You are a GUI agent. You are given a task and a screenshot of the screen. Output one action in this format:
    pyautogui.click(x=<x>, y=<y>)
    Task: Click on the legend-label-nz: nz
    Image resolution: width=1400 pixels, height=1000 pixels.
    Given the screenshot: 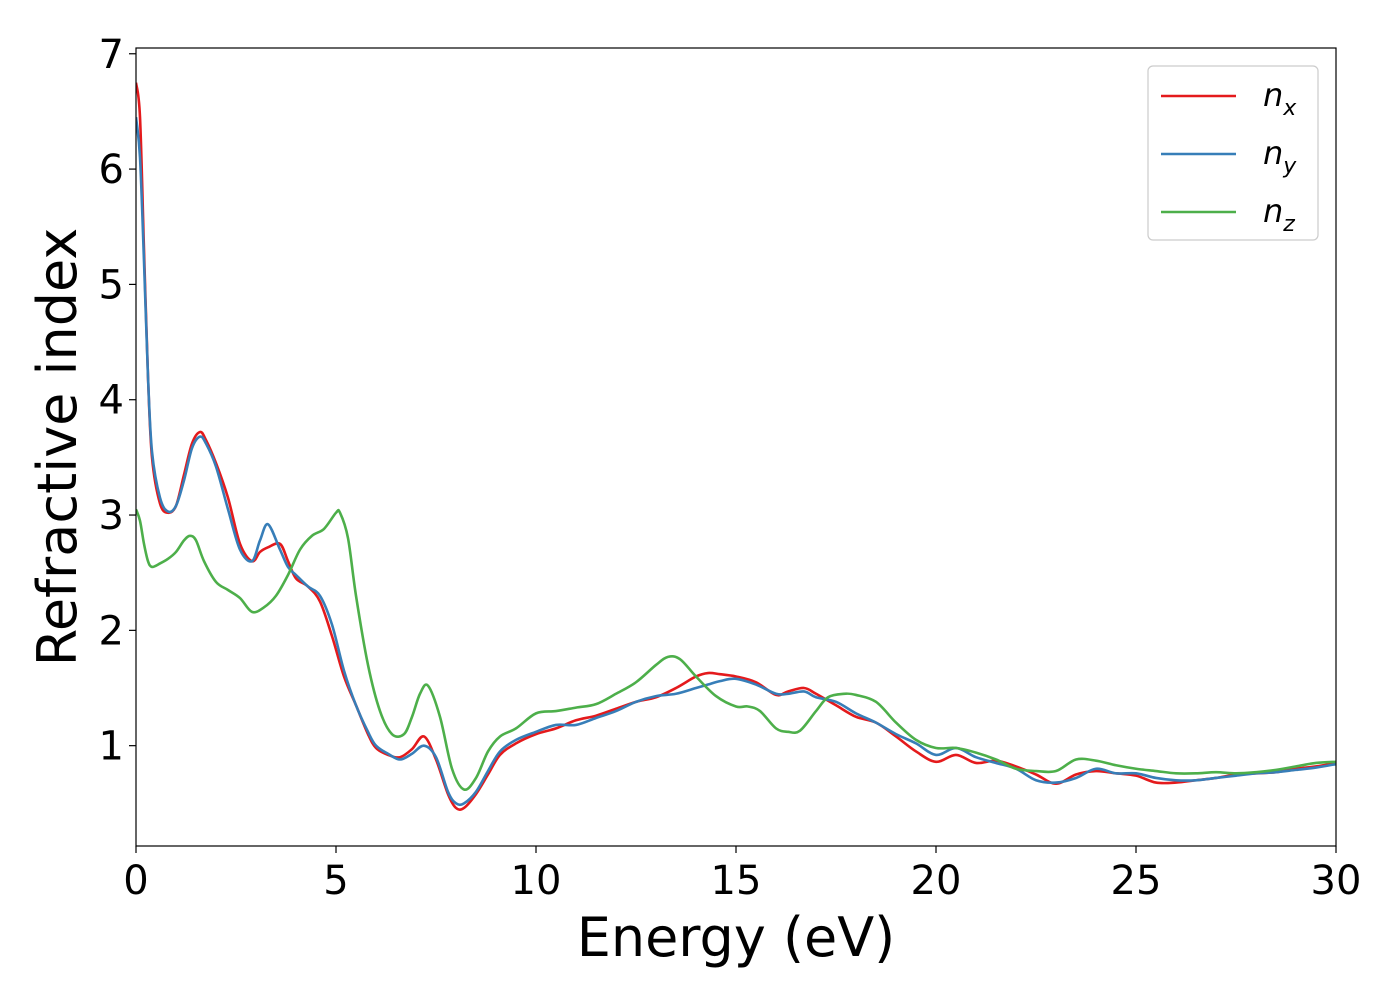 What is the action you would take?
    pyautogui.click(x=1279, y=214)
    